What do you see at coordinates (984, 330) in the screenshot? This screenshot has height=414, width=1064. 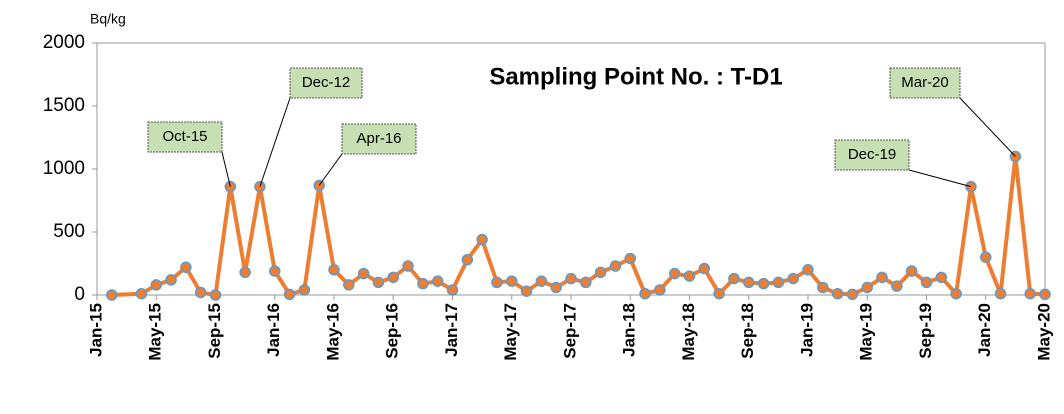 I see `x-tick-label: Jan-20` at bounding box center [984, 330].